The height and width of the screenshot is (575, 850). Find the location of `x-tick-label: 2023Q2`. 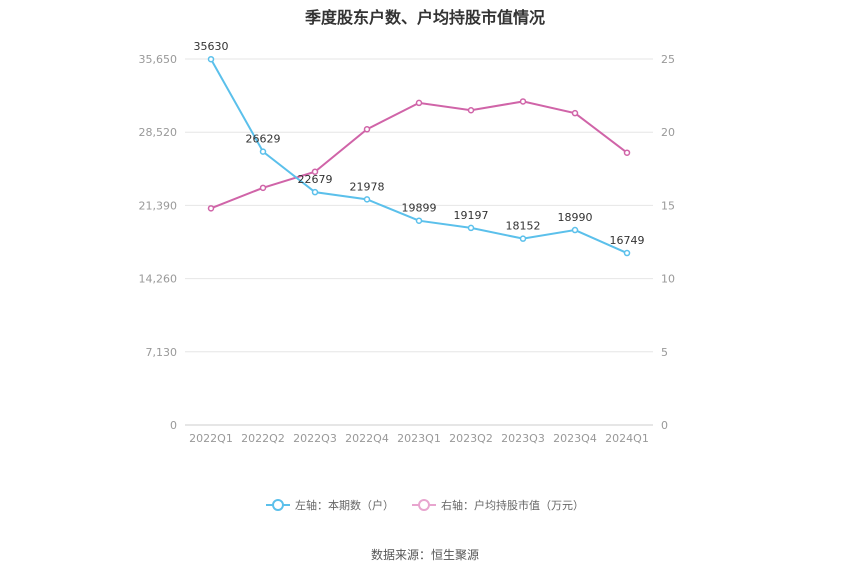

x-tick-label: 2023Q2 is located at coordinates (471, 438).